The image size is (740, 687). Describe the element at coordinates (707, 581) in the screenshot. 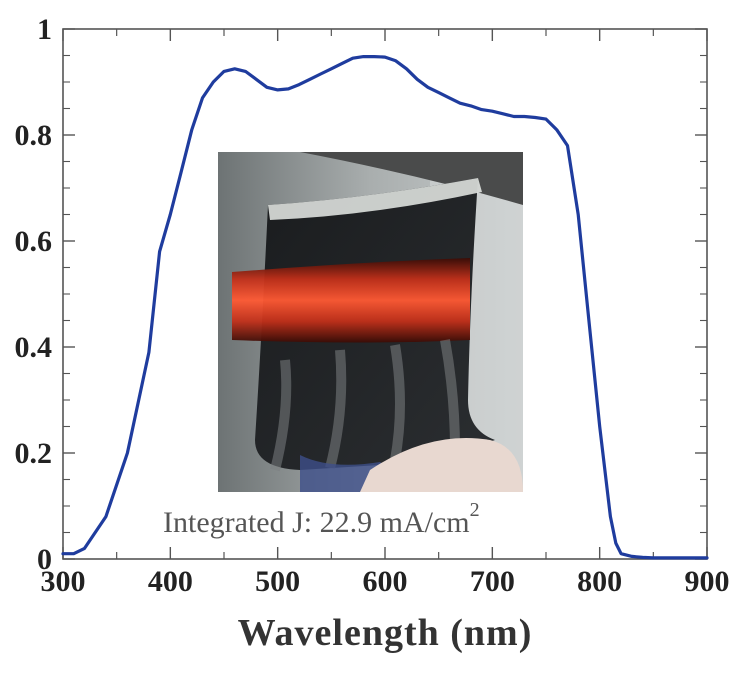

I see `x-tick-label-900: 900` at that location.